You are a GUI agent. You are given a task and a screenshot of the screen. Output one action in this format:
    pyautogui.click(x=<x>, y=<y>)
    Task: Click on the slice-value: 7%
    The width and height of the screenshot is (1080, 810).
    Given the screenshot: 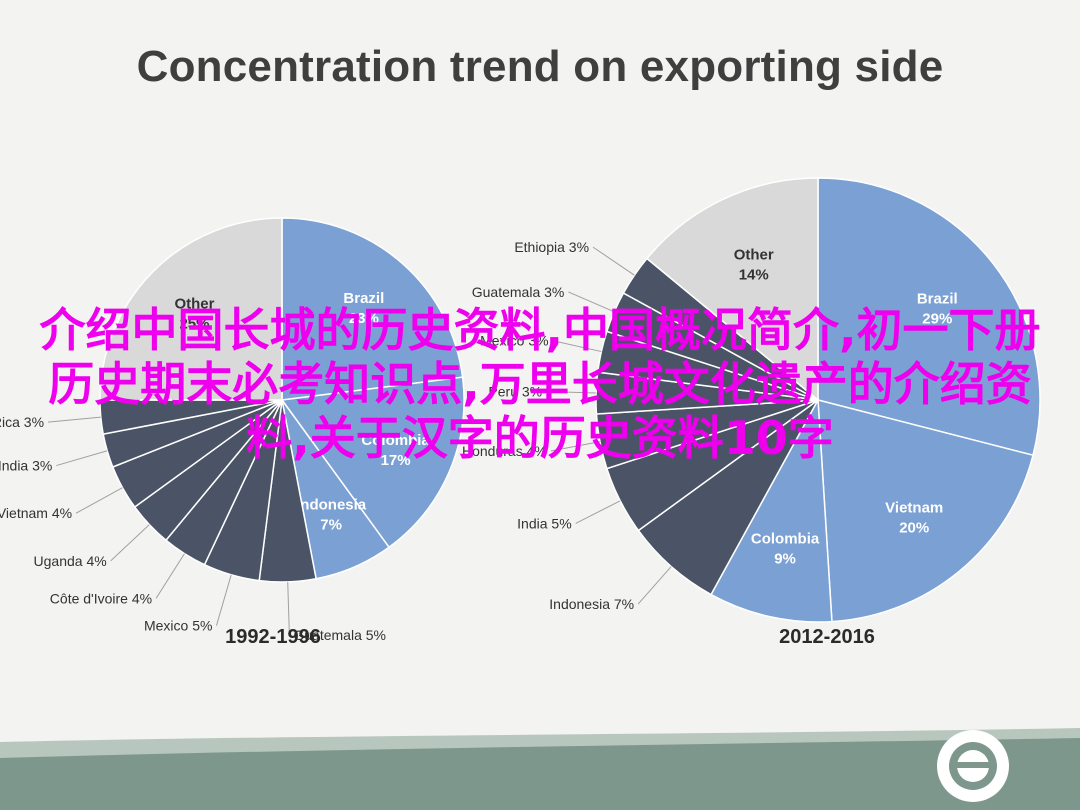 What is the action you would take?
    pyautogui.click(x=331, y=525)
    